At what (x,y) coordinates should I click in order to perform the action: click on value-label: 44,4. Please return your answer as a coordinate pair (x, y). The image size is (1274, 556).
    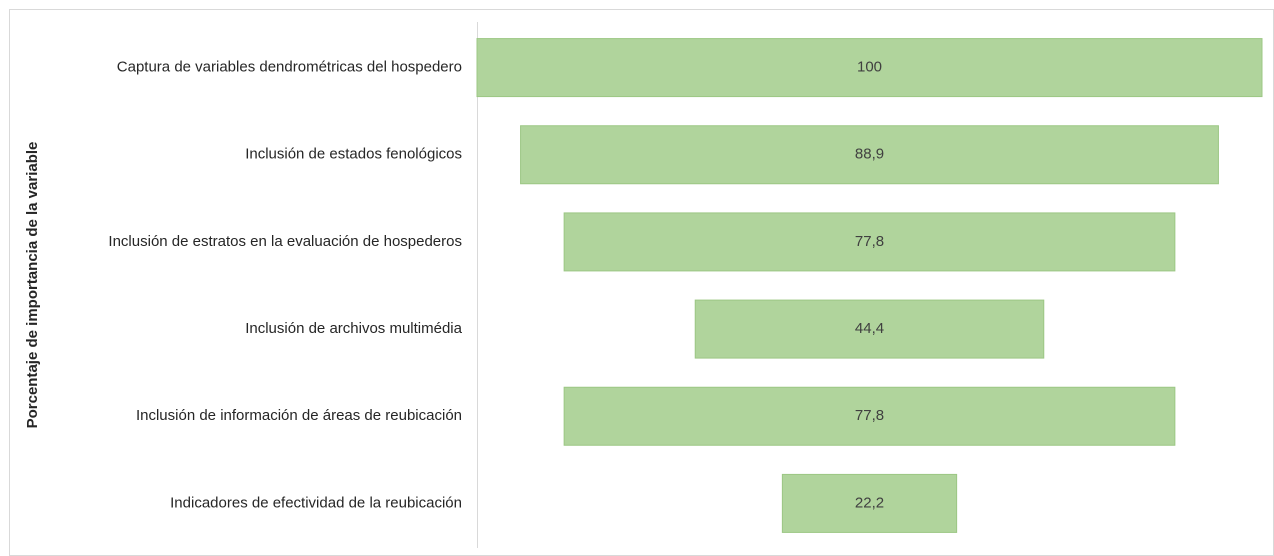
    Looking at the image, I should click on (869, 328).